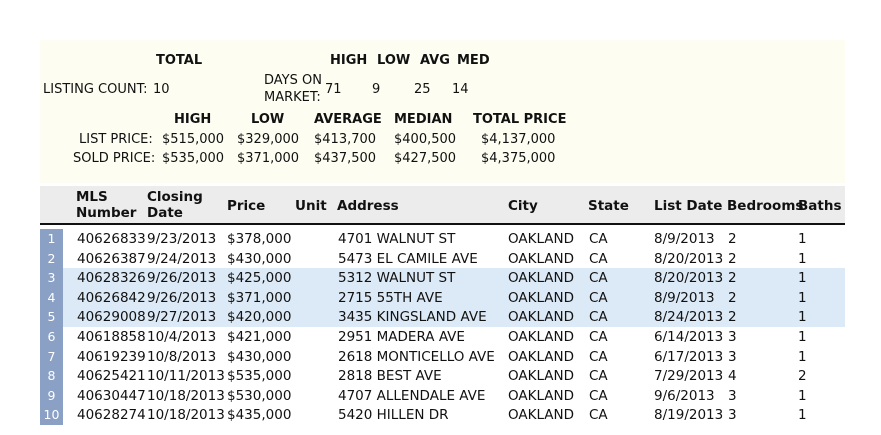  I want to click on col-list-date-header: List Date, so click(688, 206).